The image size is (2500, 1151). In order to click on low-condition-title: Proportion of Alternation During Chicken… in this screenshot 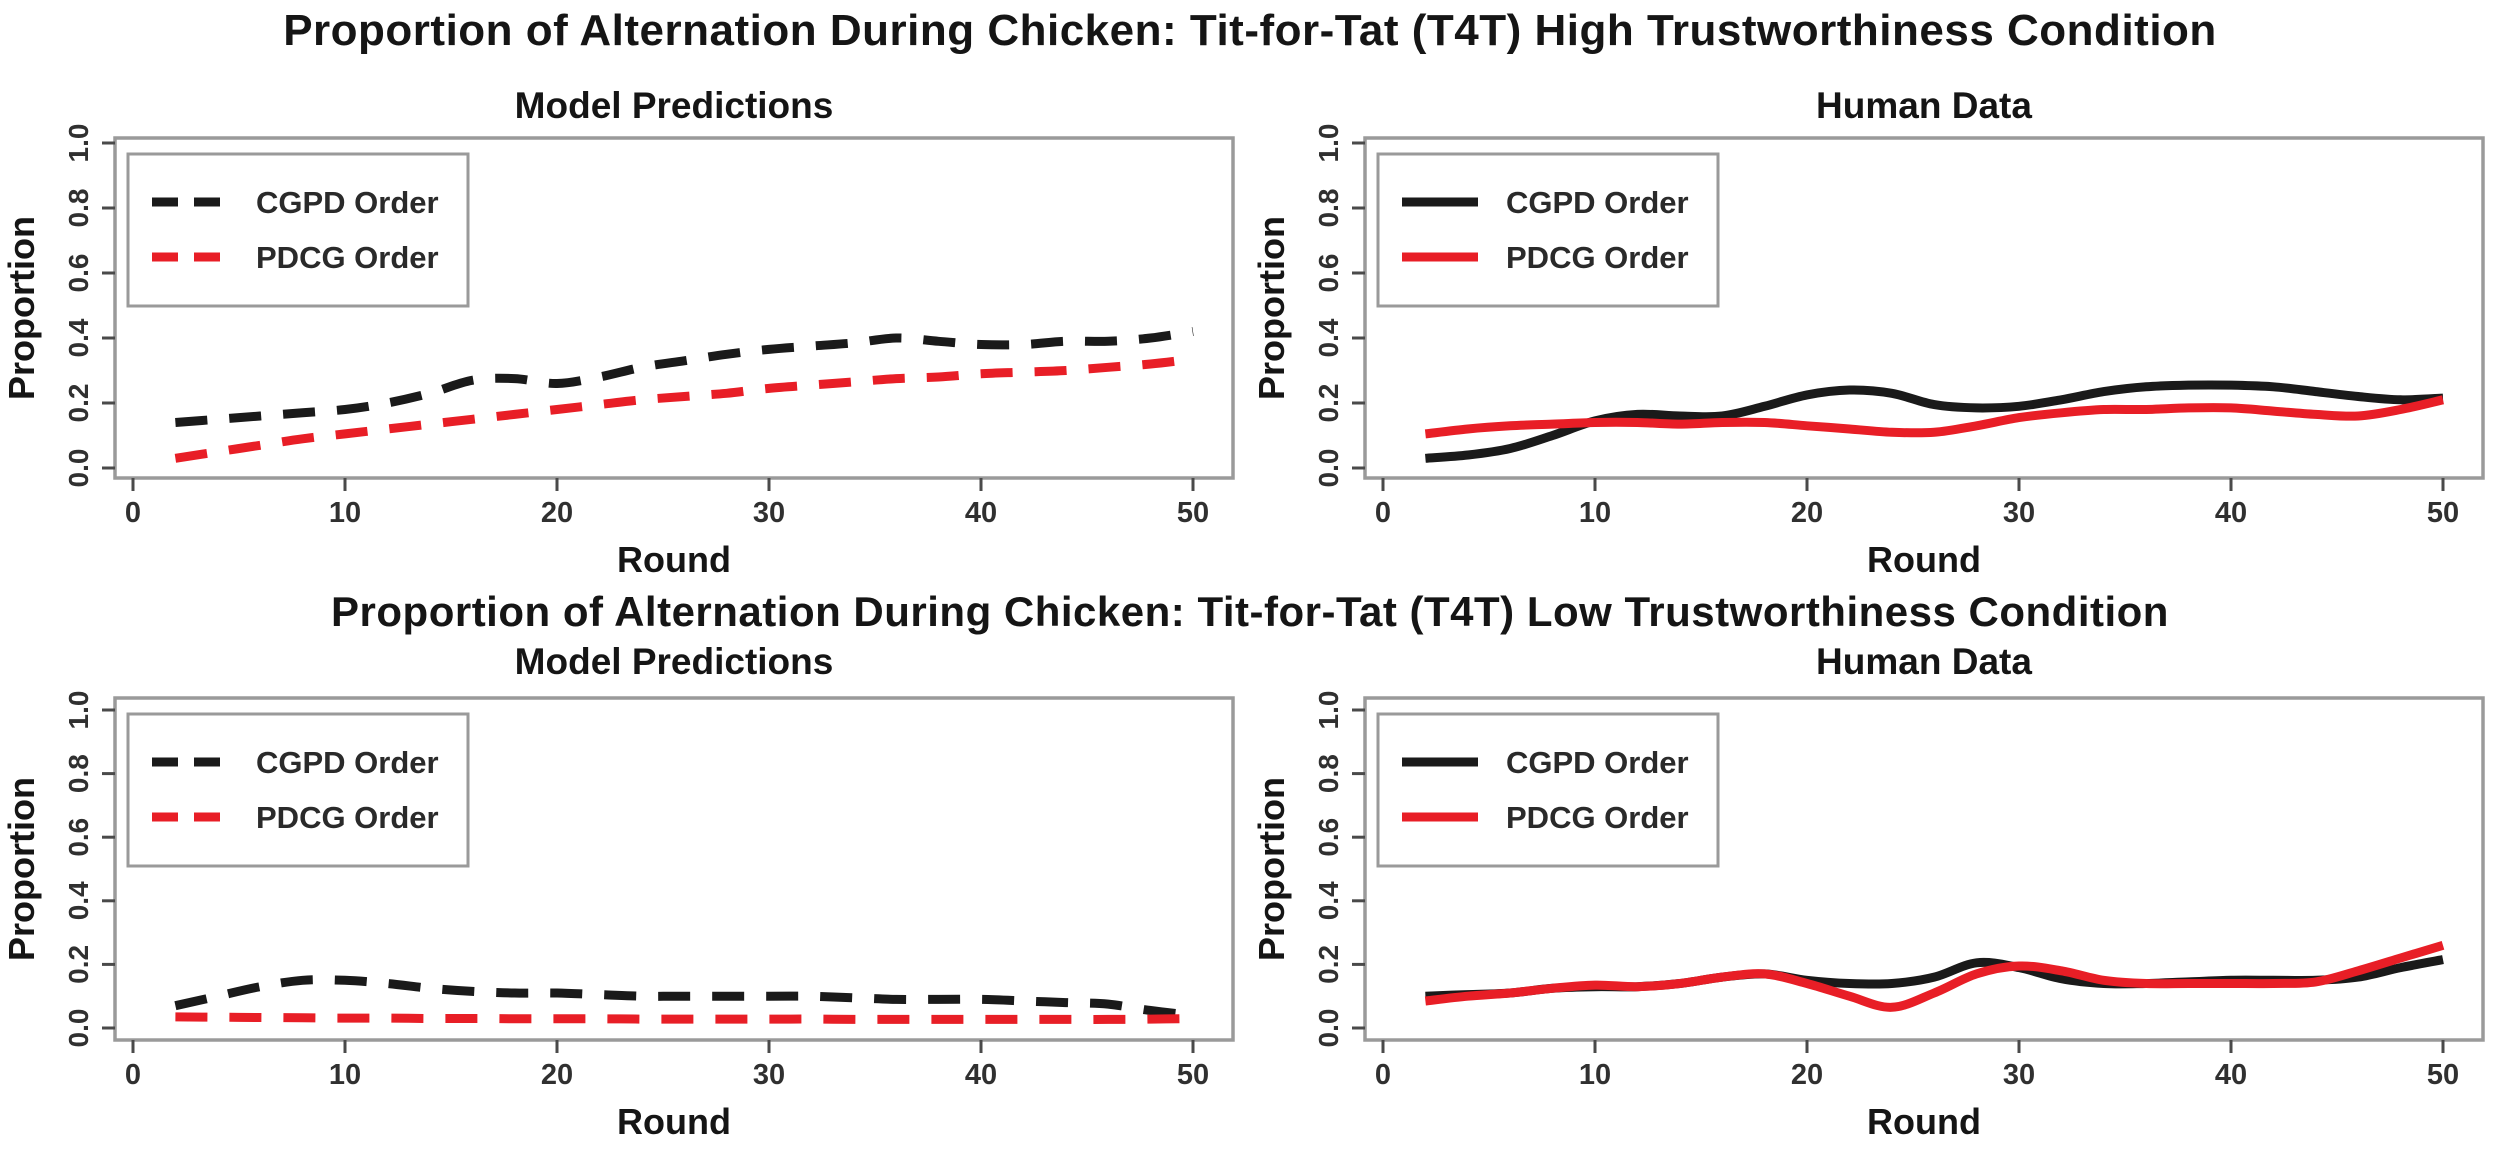, I will do `click(1250, 611)`.